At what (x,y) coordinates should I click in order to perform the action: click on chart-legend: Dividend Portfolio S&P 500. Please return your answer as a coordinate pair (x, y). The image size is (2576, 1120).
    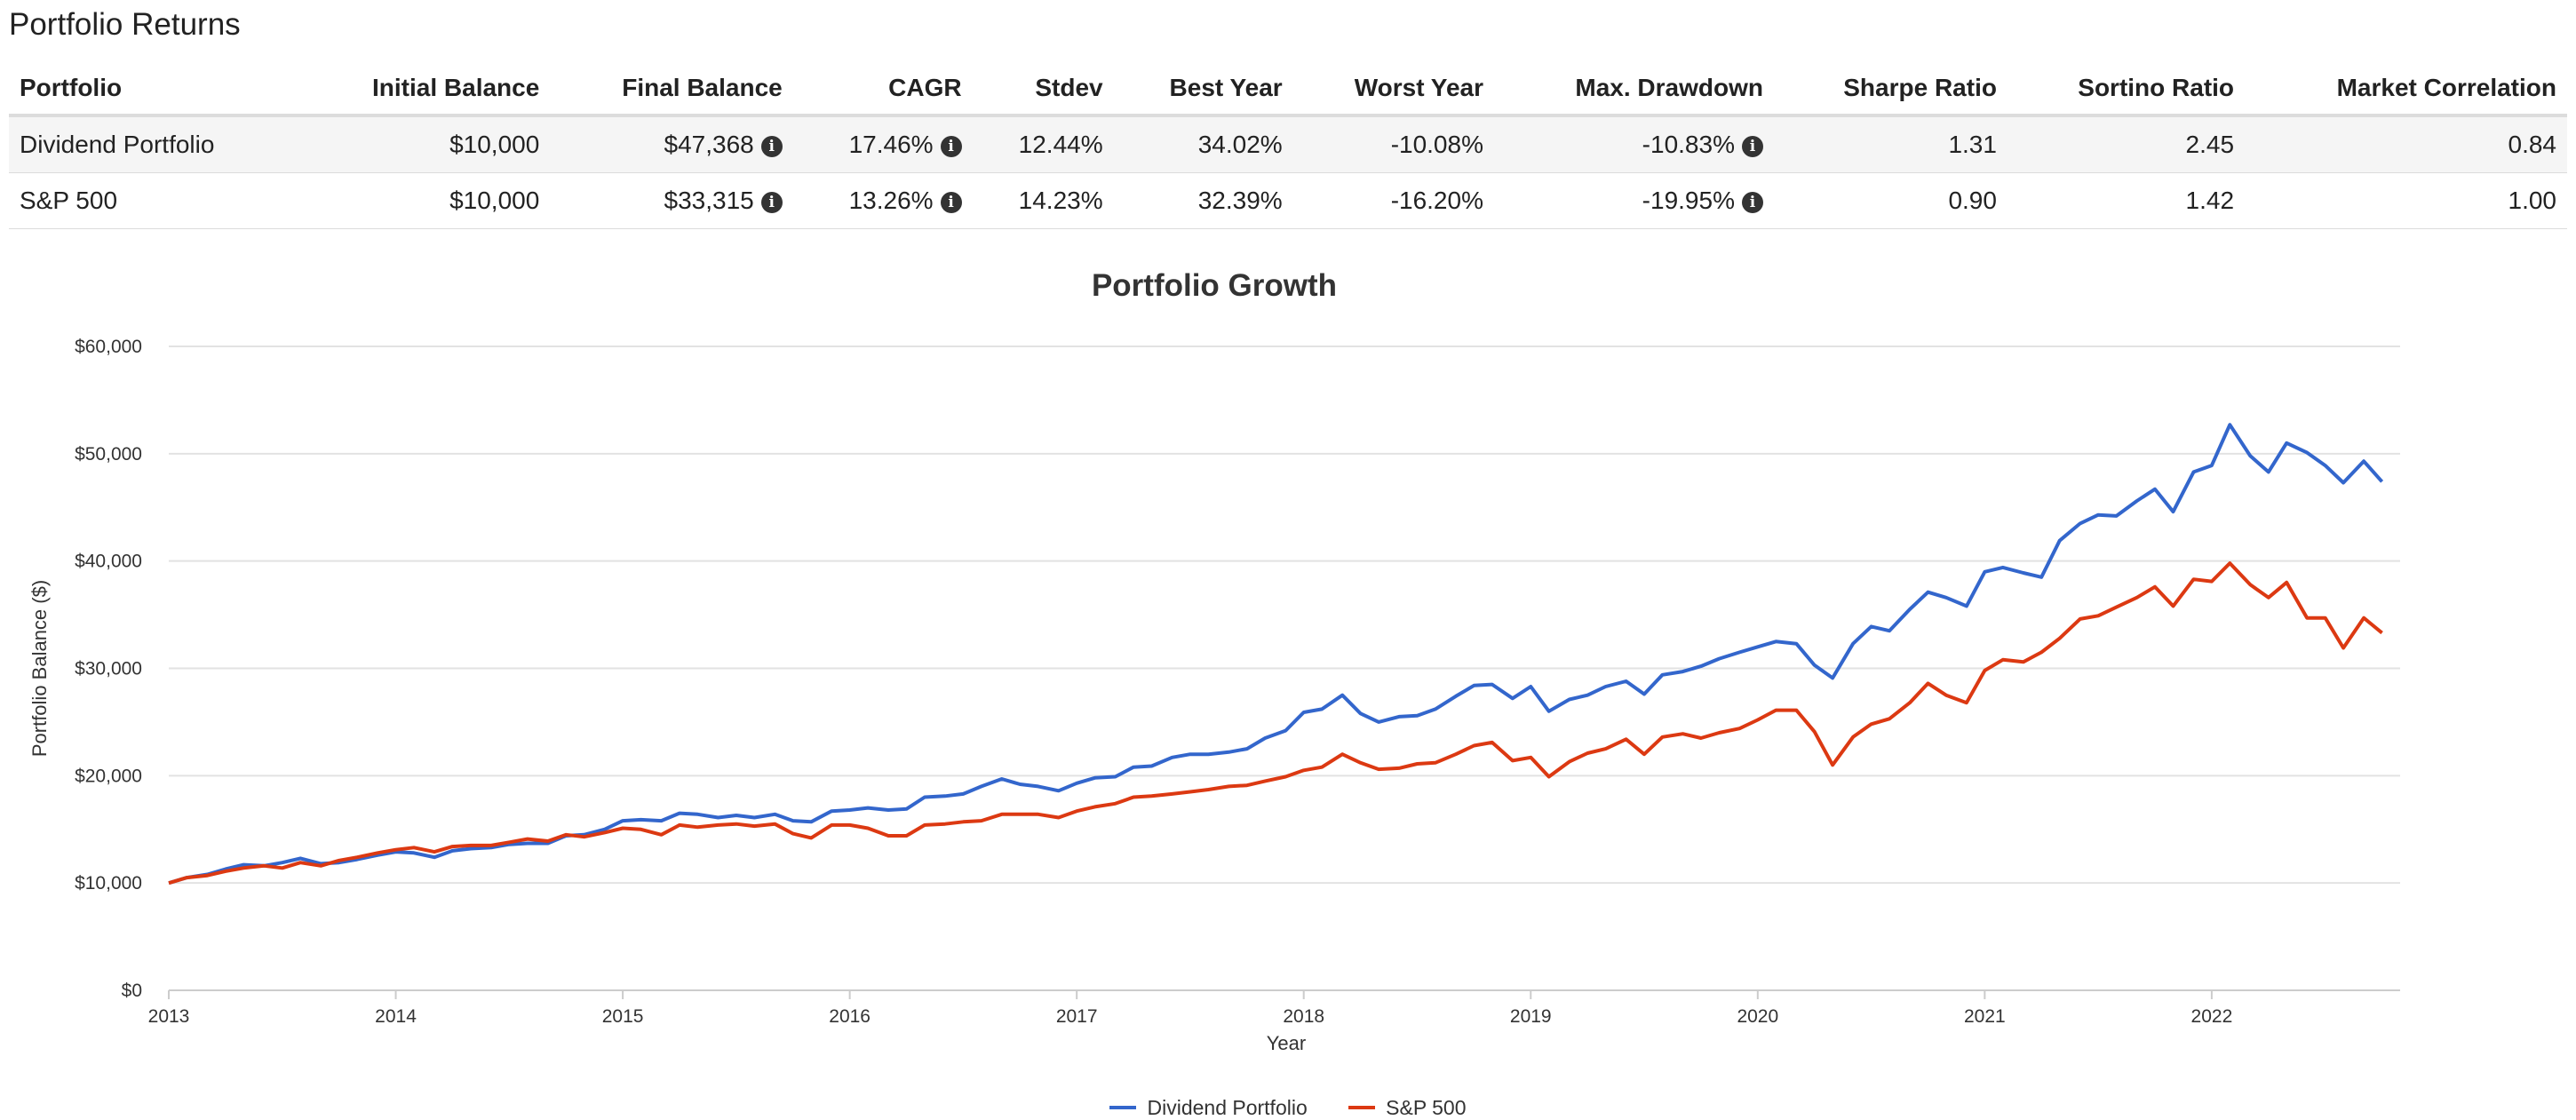
    Looking at the image, I should click on (1288, 1105).